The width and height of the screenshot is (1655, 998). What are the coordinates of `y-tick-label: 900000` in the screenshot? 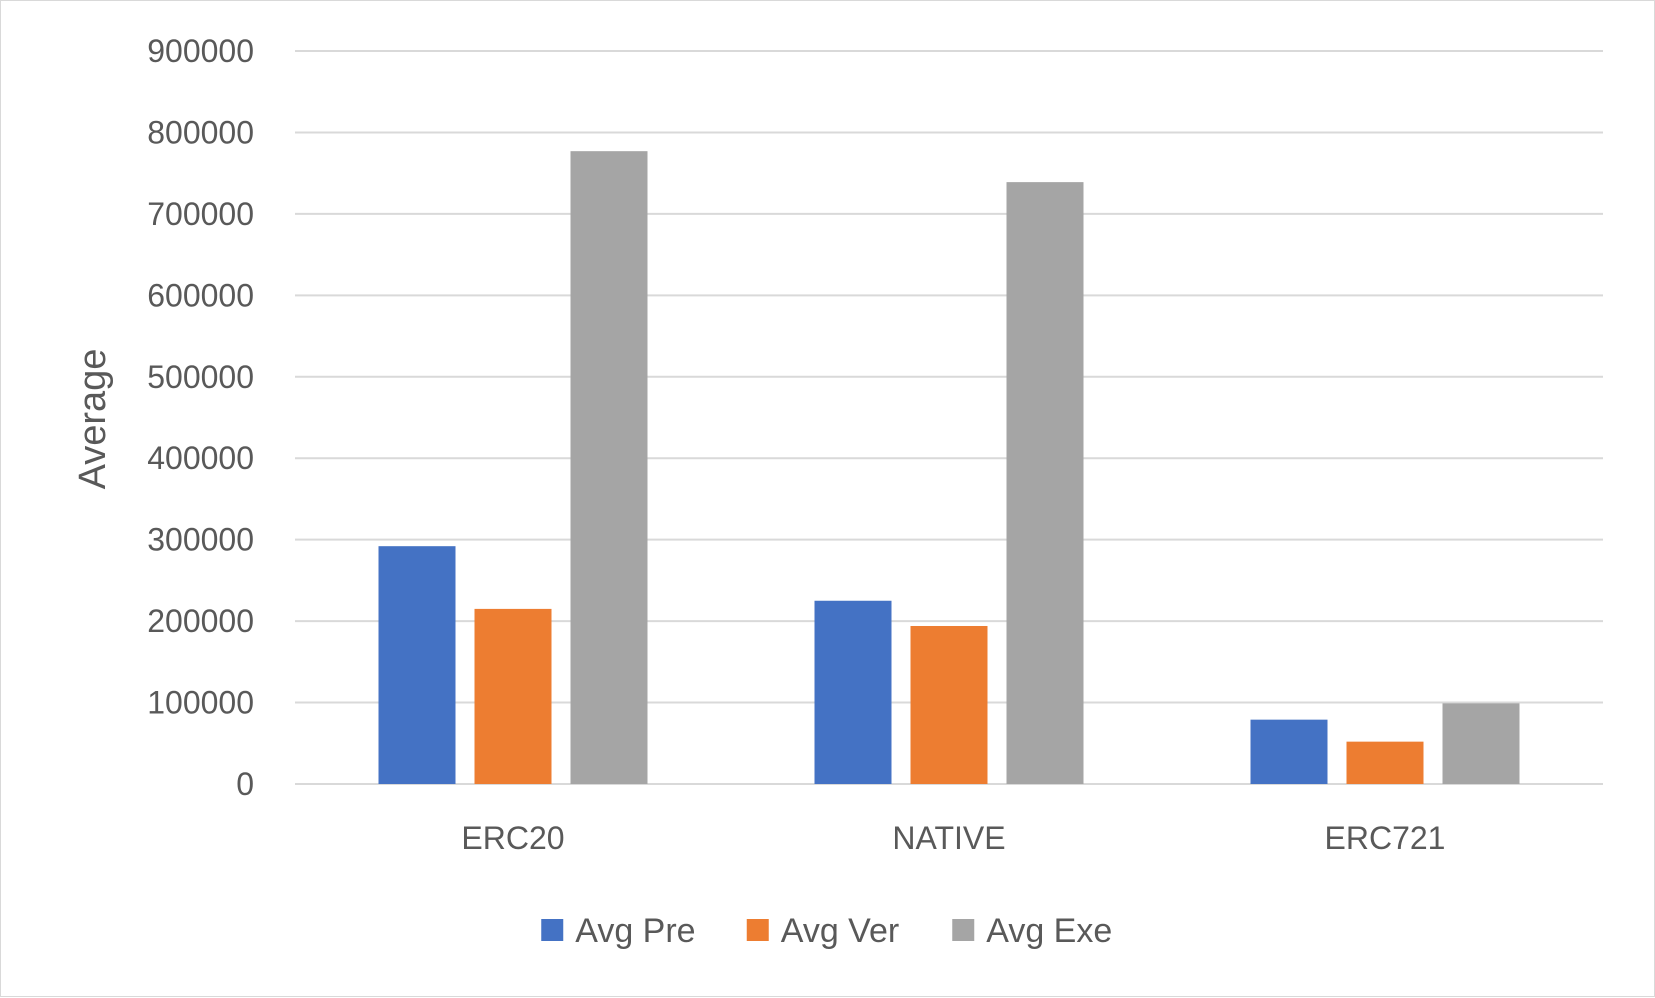 It's located at (200, 51).